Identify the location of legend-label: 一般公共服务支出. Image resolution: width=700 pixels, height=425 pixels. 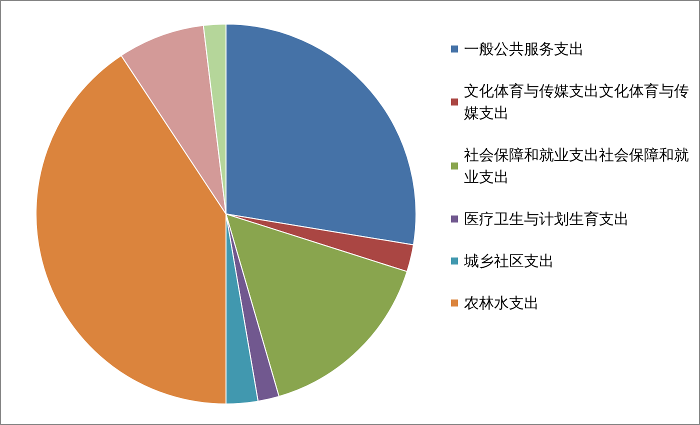
(524, 49).